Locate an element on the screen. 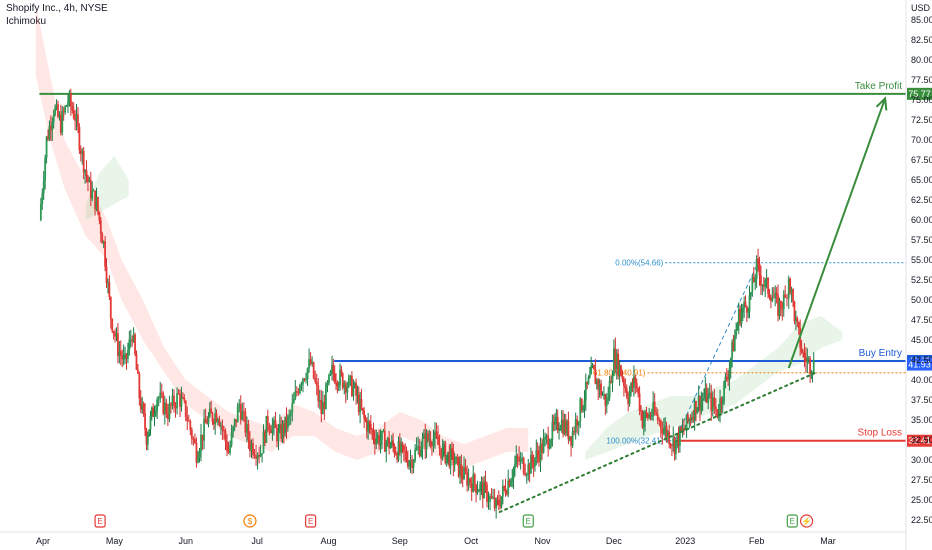 This screenshot has width=932, height=550. level-name: Take Profit is located at coordinates (878, 86).